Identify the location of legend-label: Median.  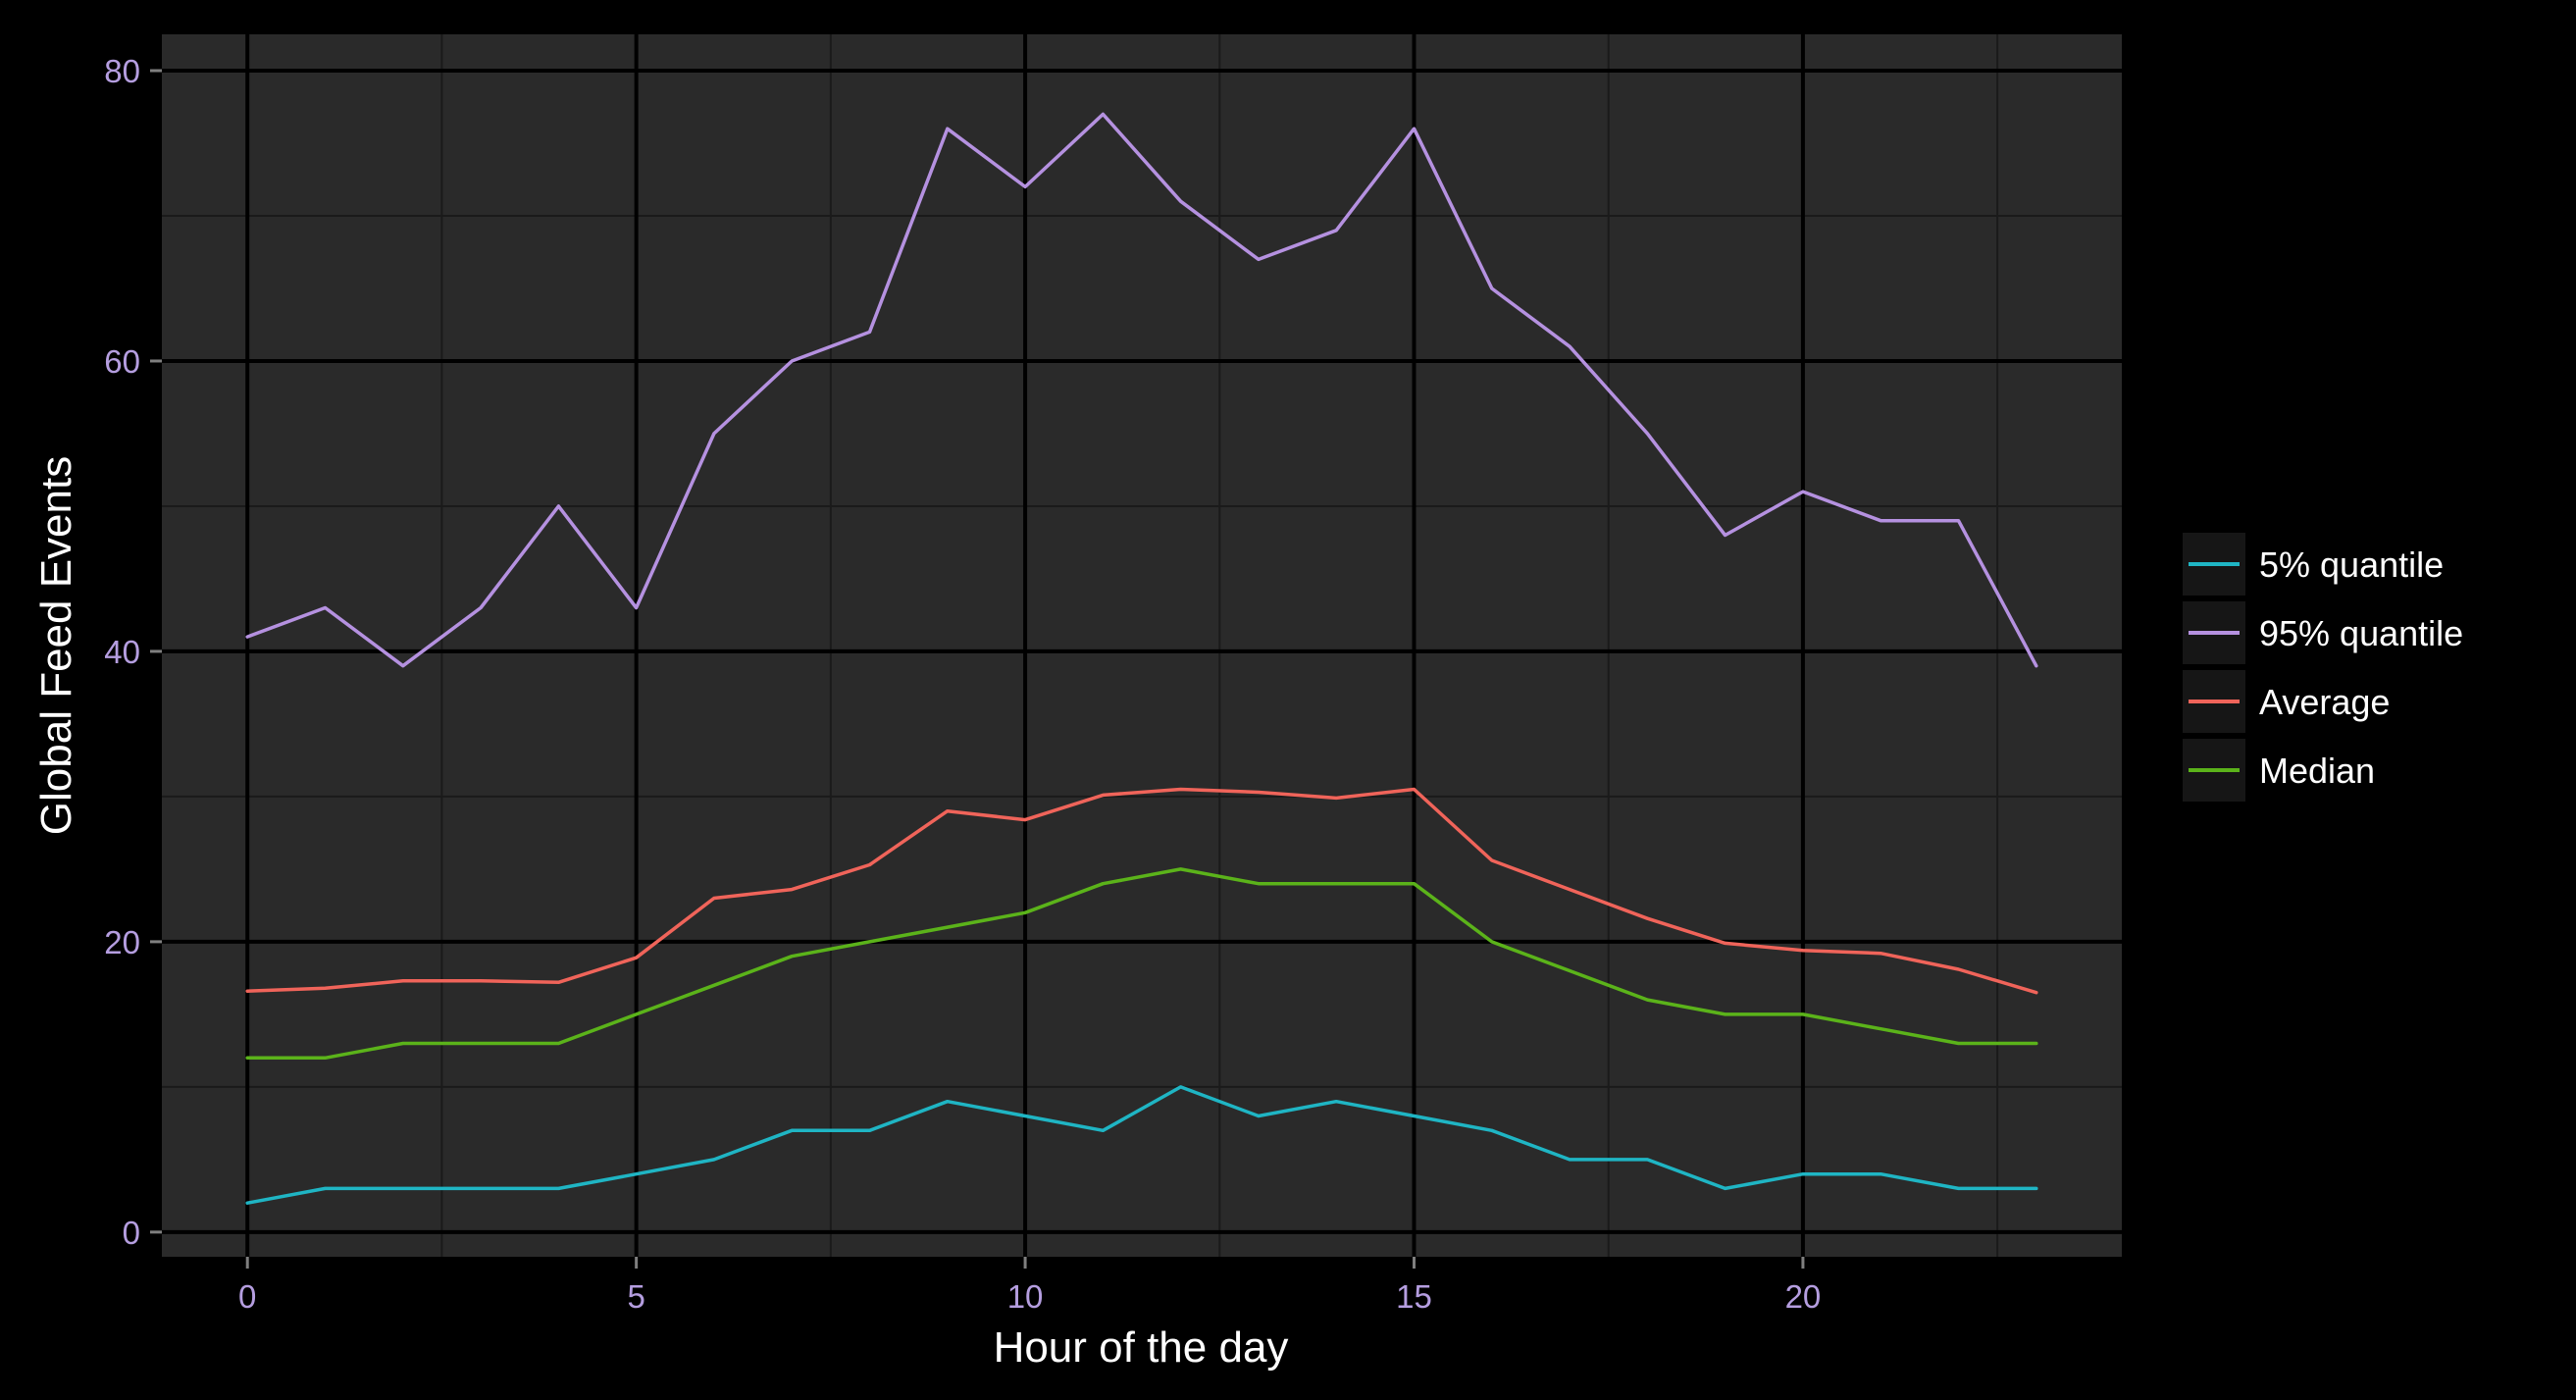
(2317, 771).